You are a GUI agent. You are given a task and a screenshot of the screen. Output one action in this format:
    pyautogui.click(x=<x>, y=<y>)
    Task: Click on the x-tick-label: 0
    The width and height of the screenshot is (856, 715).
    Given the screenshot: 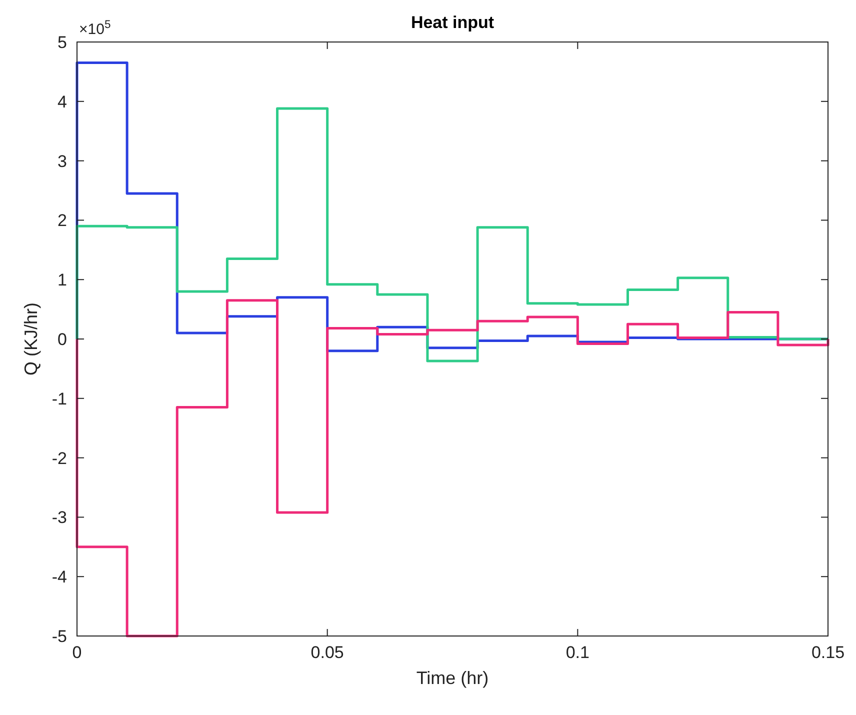 What is the action you would take?
    pyautogui.click(x=77, y=652)
    